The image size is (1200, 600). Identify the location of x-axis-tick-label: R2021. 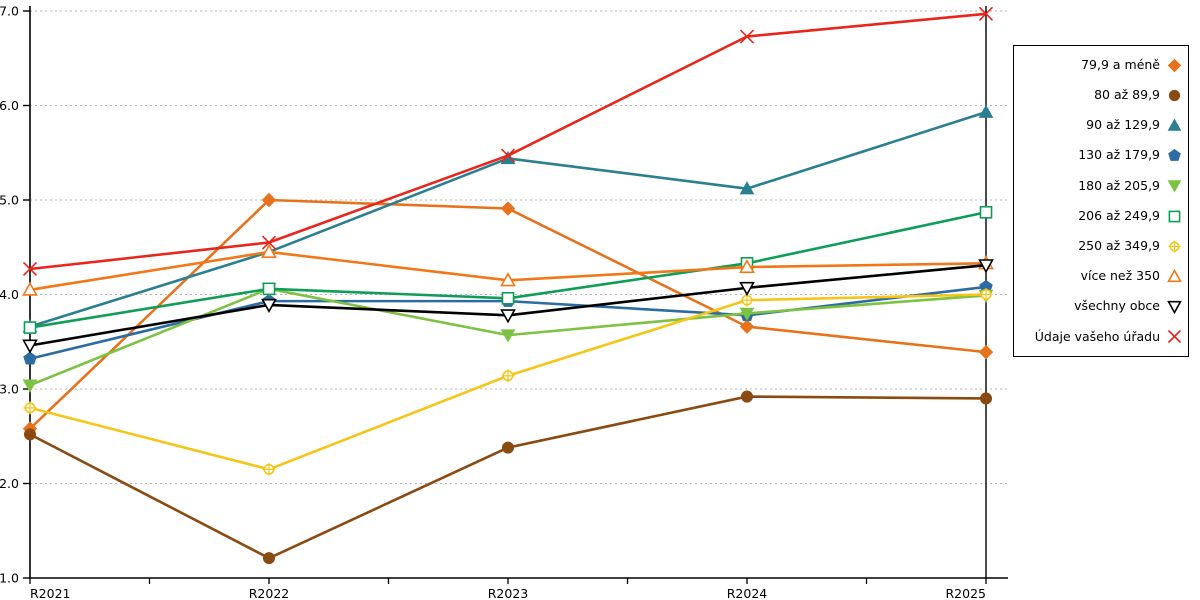
(50, 593).